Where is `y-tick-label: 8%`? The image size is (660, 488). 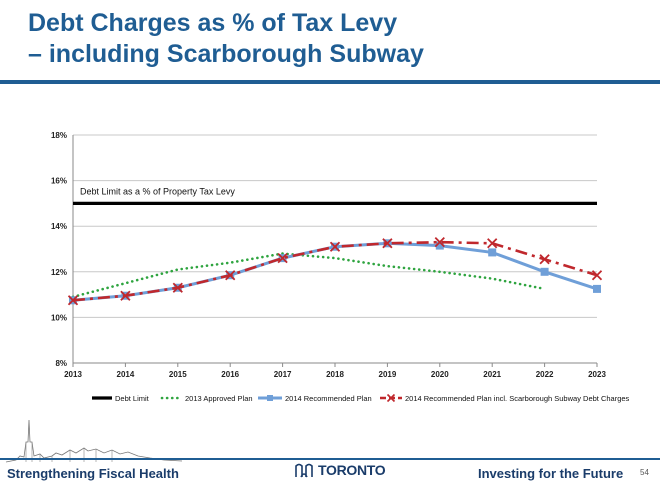 y-tick-label: 8% is located at coordinates (61, 363).